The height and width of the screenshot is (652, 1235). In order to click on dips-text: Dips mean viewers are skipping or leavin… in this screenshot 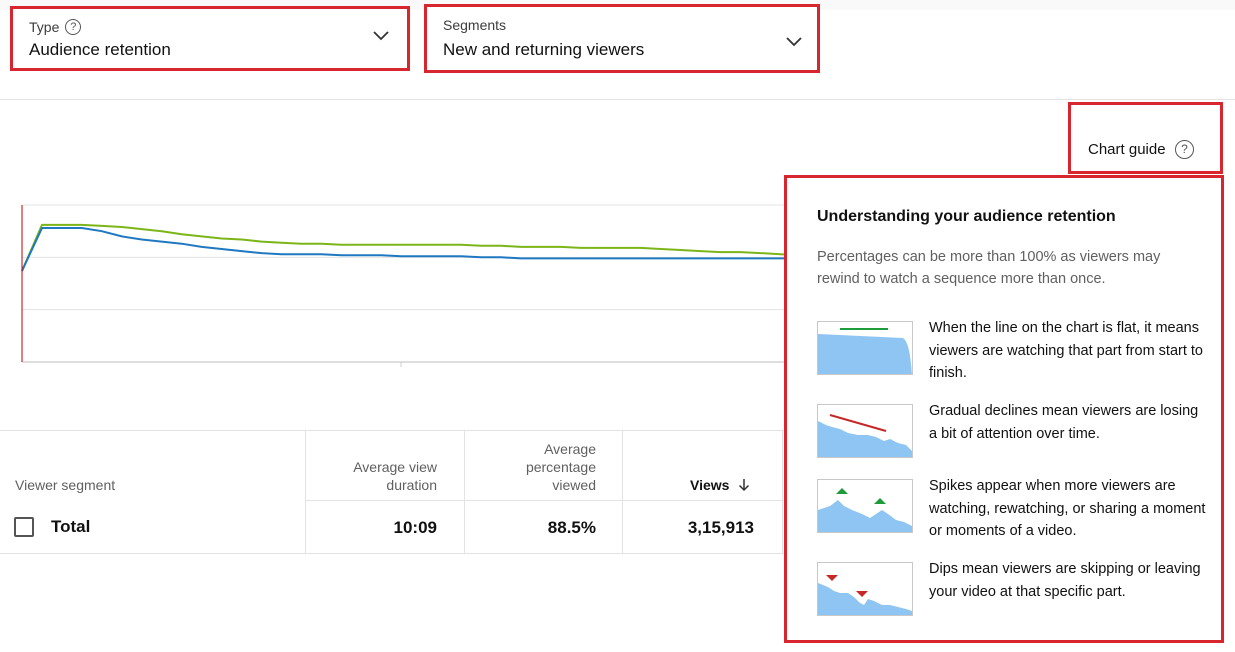, I will do `click(1065, 580)`.